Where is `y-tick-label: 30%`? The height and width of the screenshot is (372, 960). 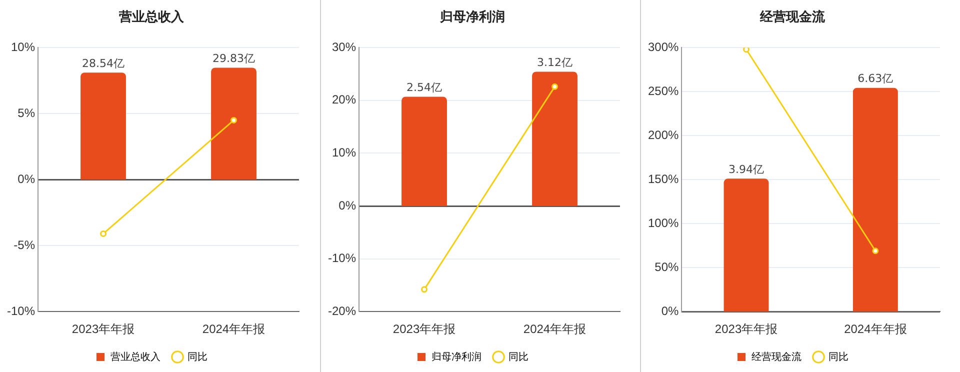
y-tick-label: 30% is located at coordinates (344, 47).